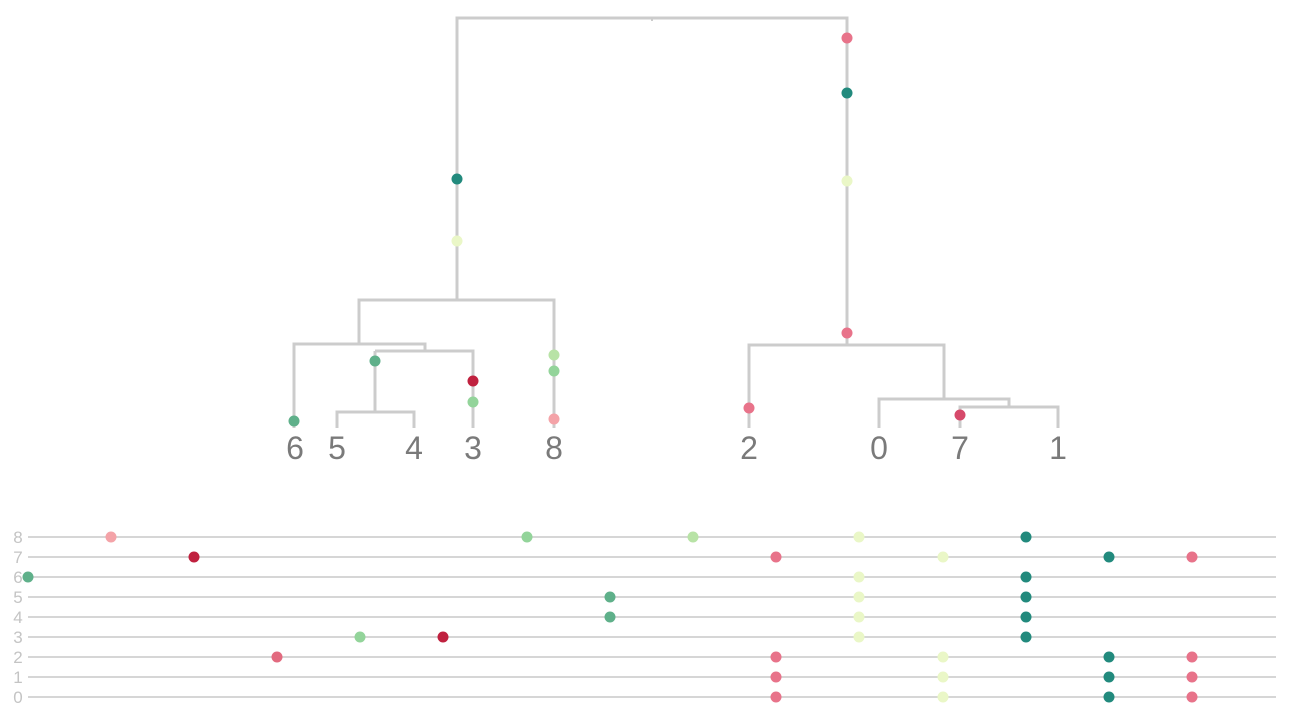 Image resolution: width=1298 pixels, height=721 pixels. Describe the element at coordinates (17, 657) in the screenshot. I see `row-label-2: 2` at that location.